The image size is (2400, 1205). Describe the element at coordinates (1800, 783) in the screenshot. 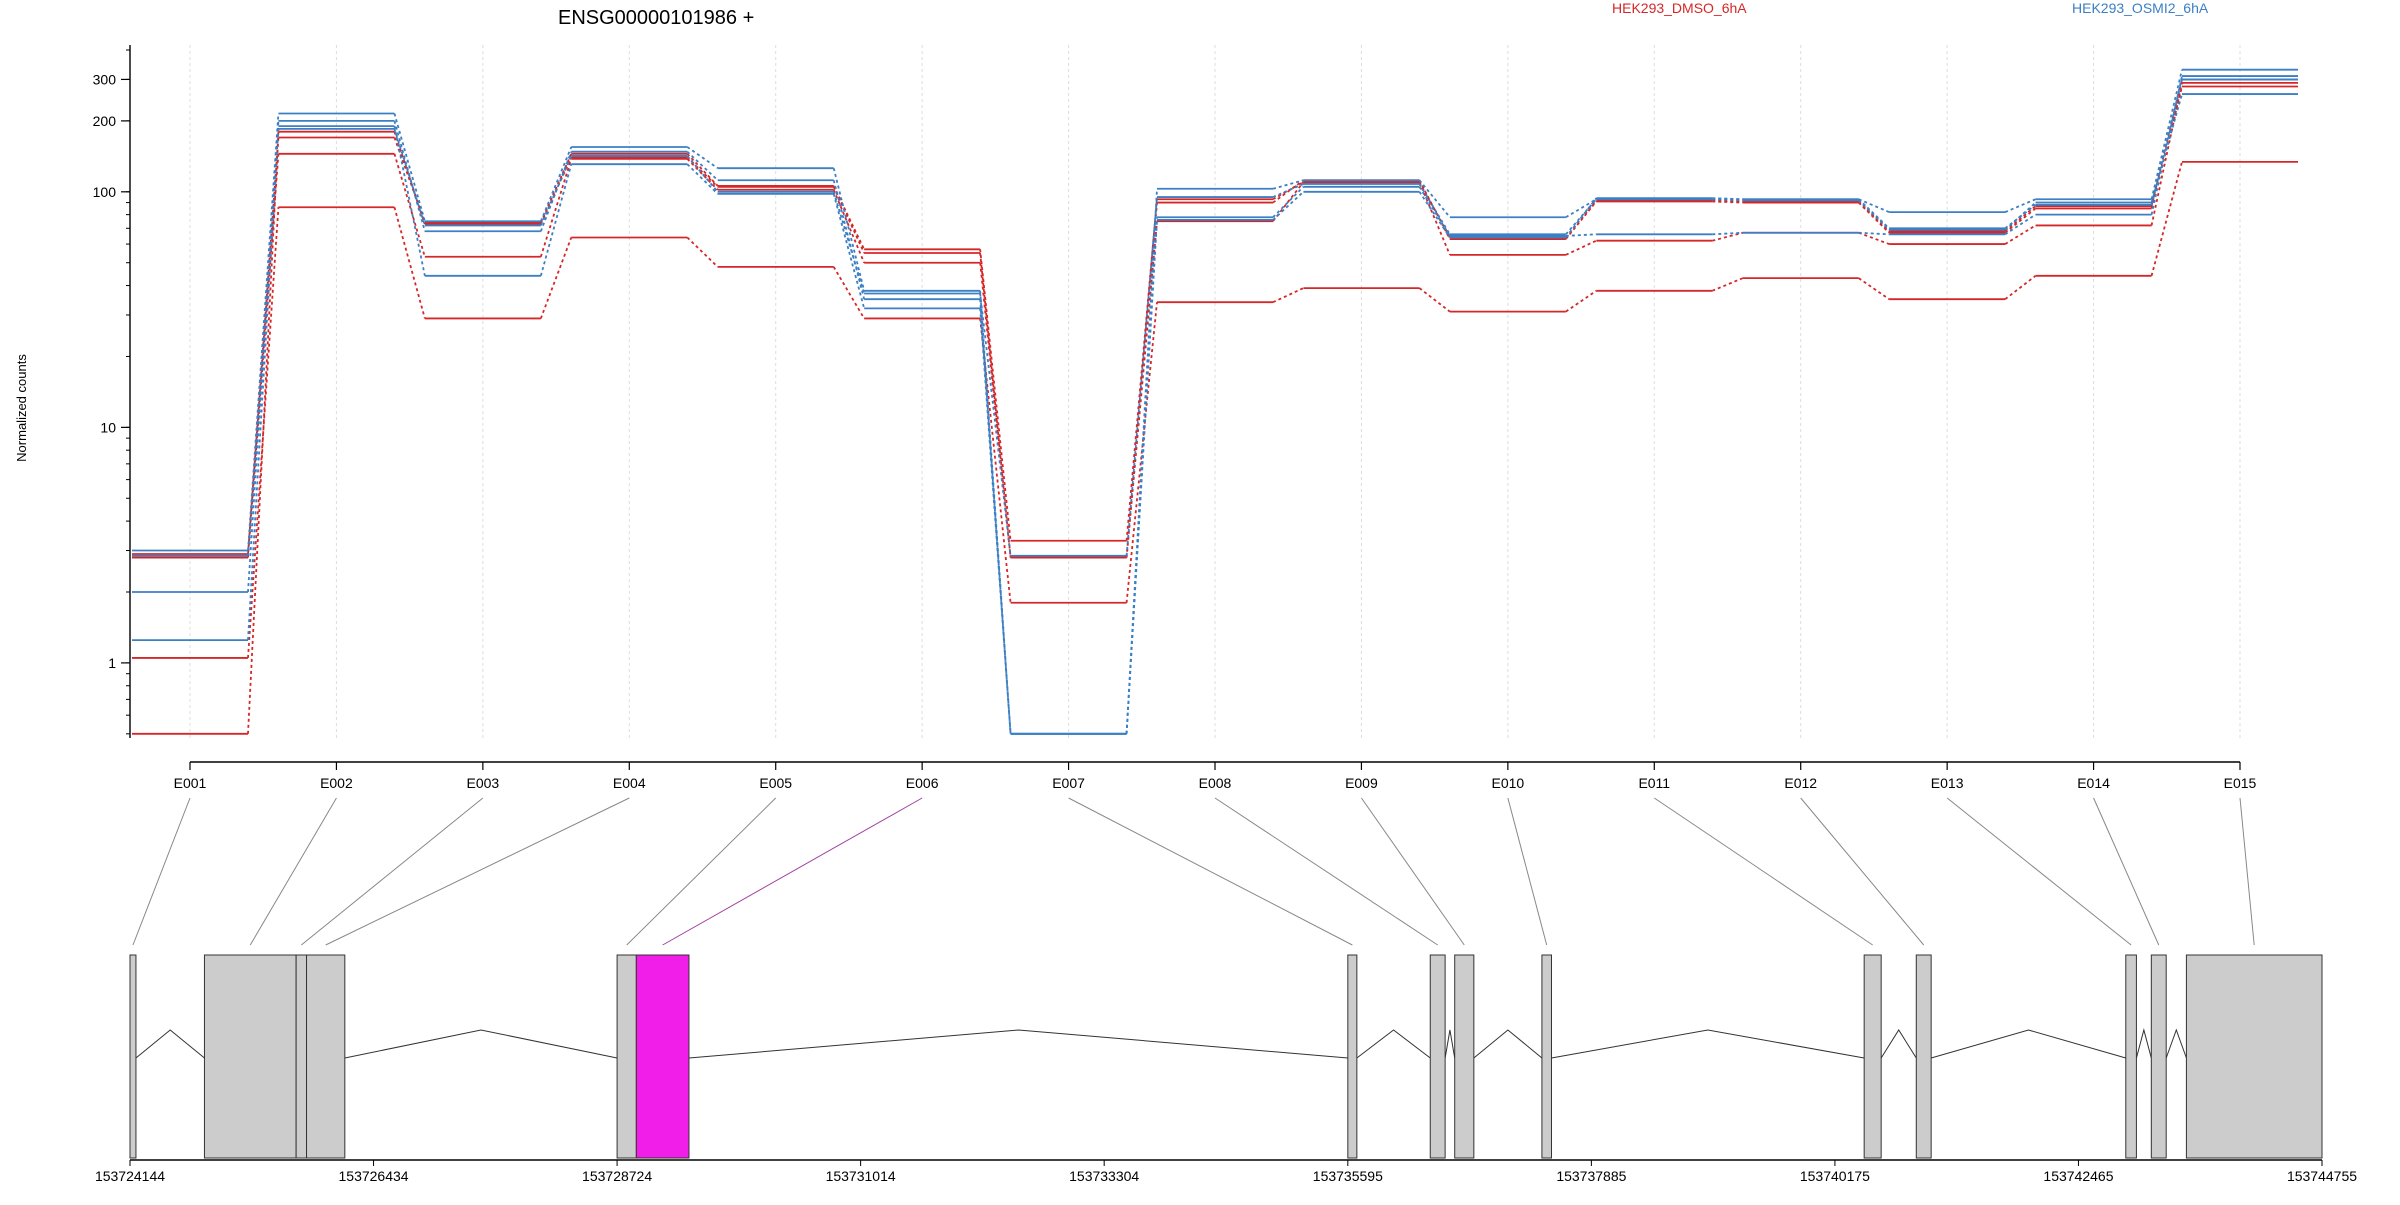

I see `x-tick-label-e012: E012` at that location.